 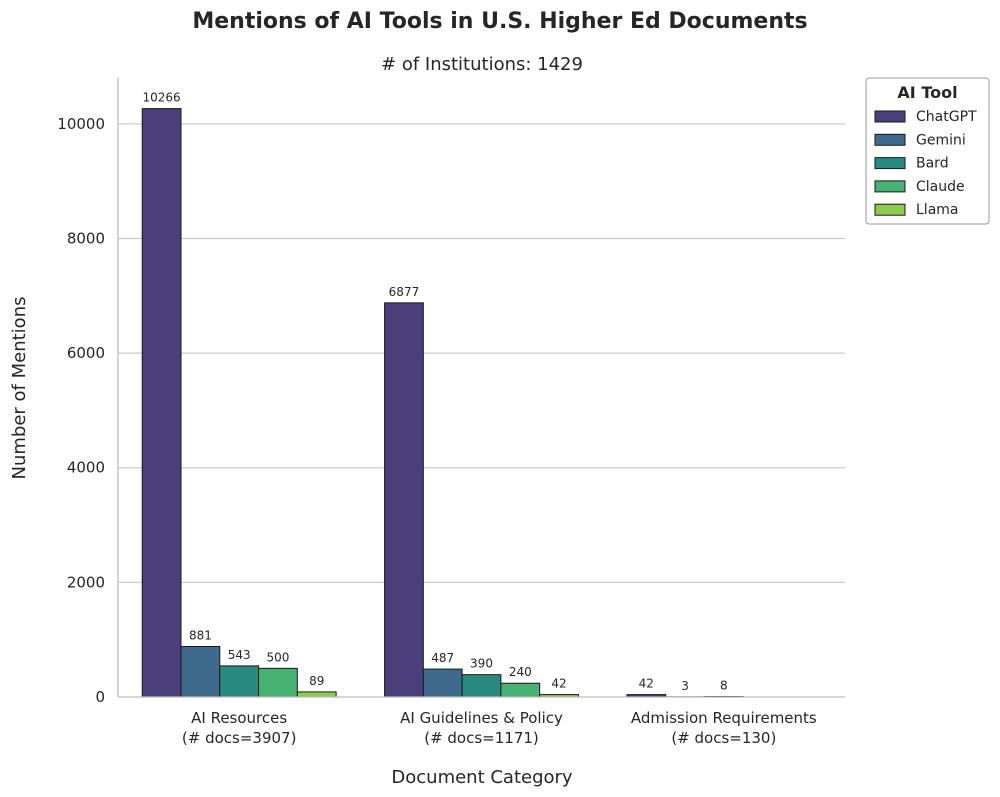 I want to click on legend-title: AI Tool, so click(x=927, y=92).